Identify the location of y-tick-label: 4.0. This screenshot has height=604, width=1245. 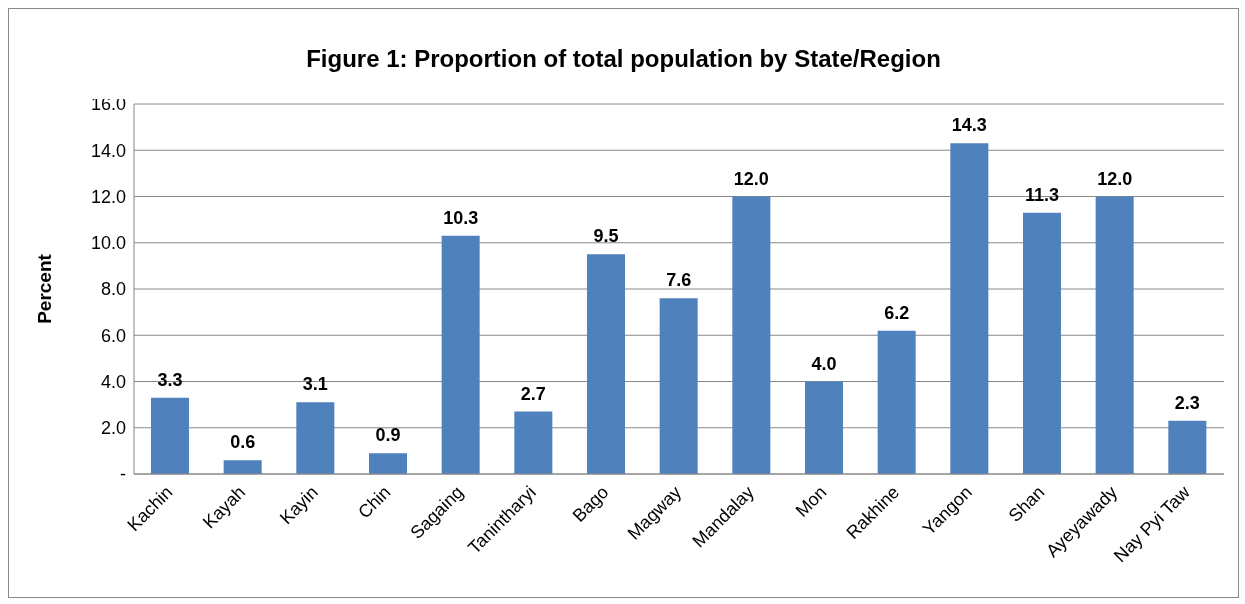
(113, 381).